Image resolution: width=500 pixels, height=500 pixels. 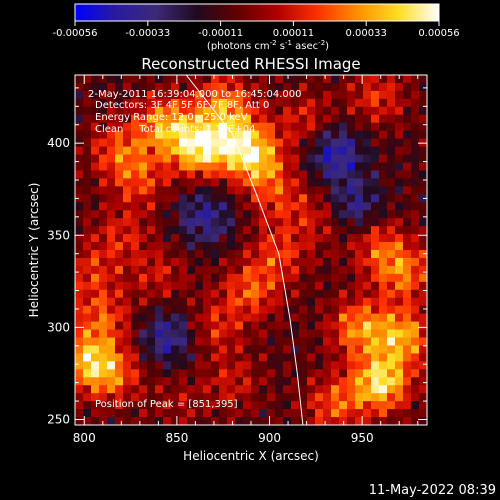 What do you see at coordinates (438, 33) in the screenshot?
I see `colorbar-tick-label: 0.00056` at bounding box center [438, 33].